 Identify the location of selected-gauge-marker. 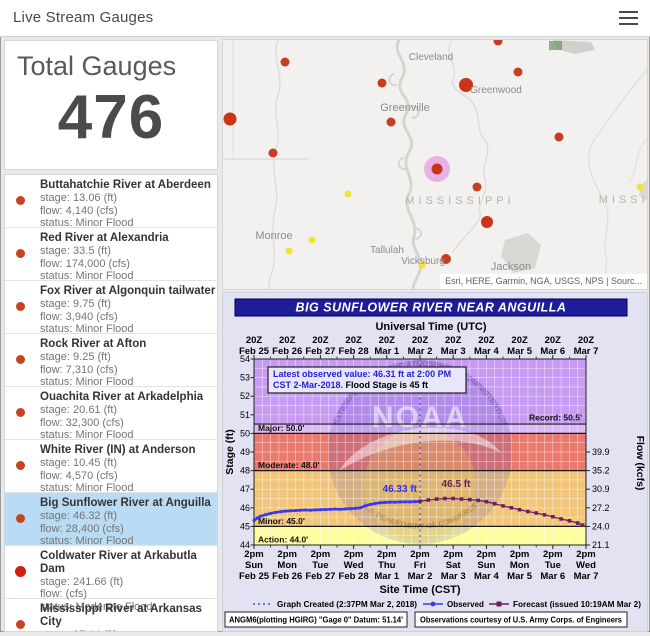
(437, 169).